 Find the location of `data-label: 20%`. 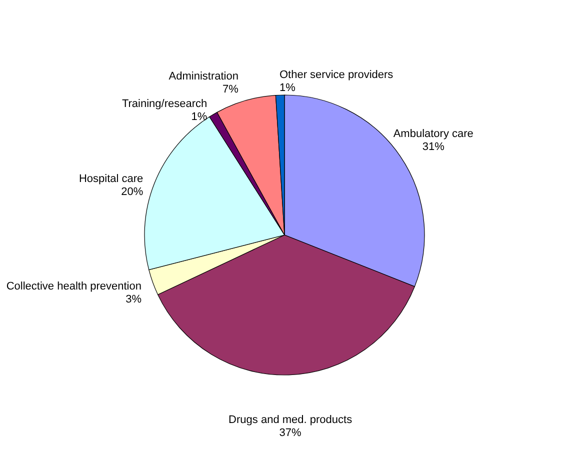

data-label: 20% is located at coordinates (132, 192).